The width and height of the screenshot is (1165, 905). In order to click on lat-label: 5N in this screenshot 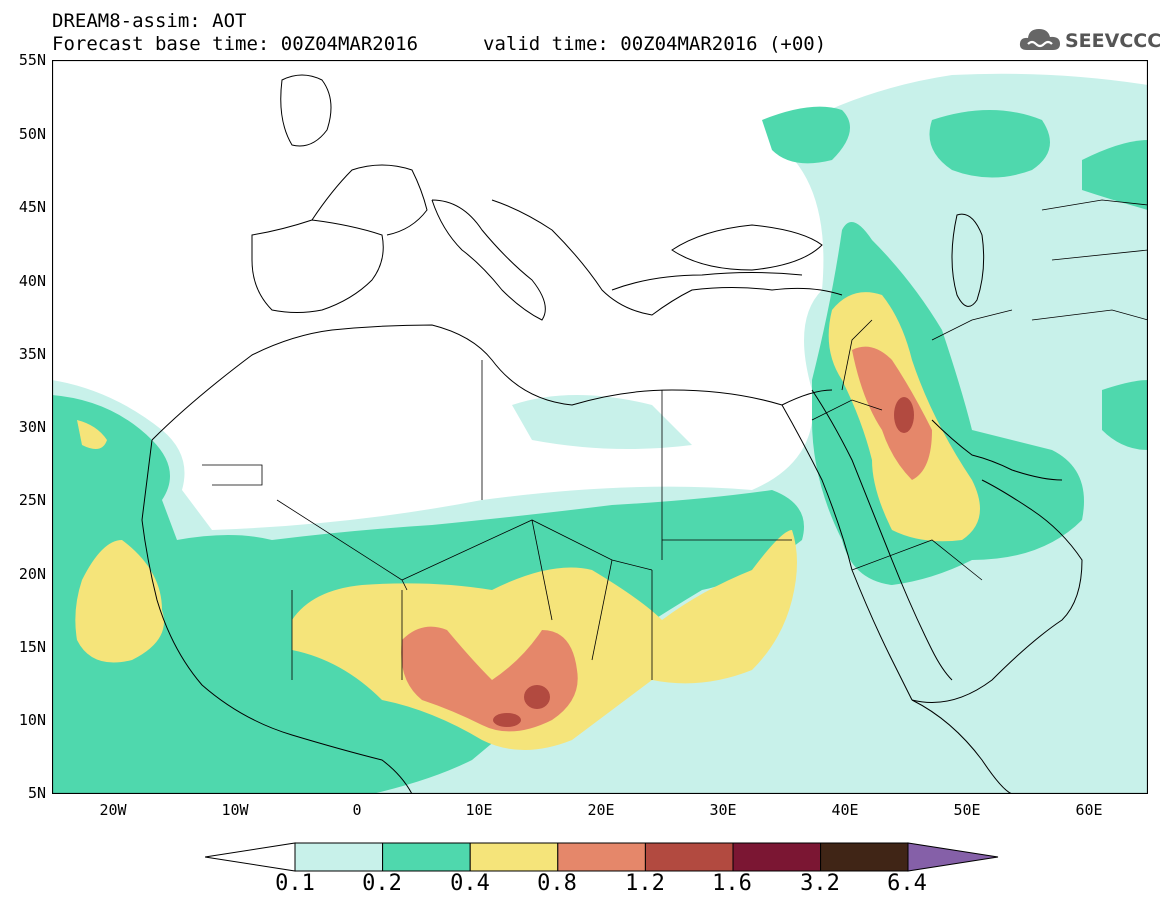, I will do `click(36, 793)`.